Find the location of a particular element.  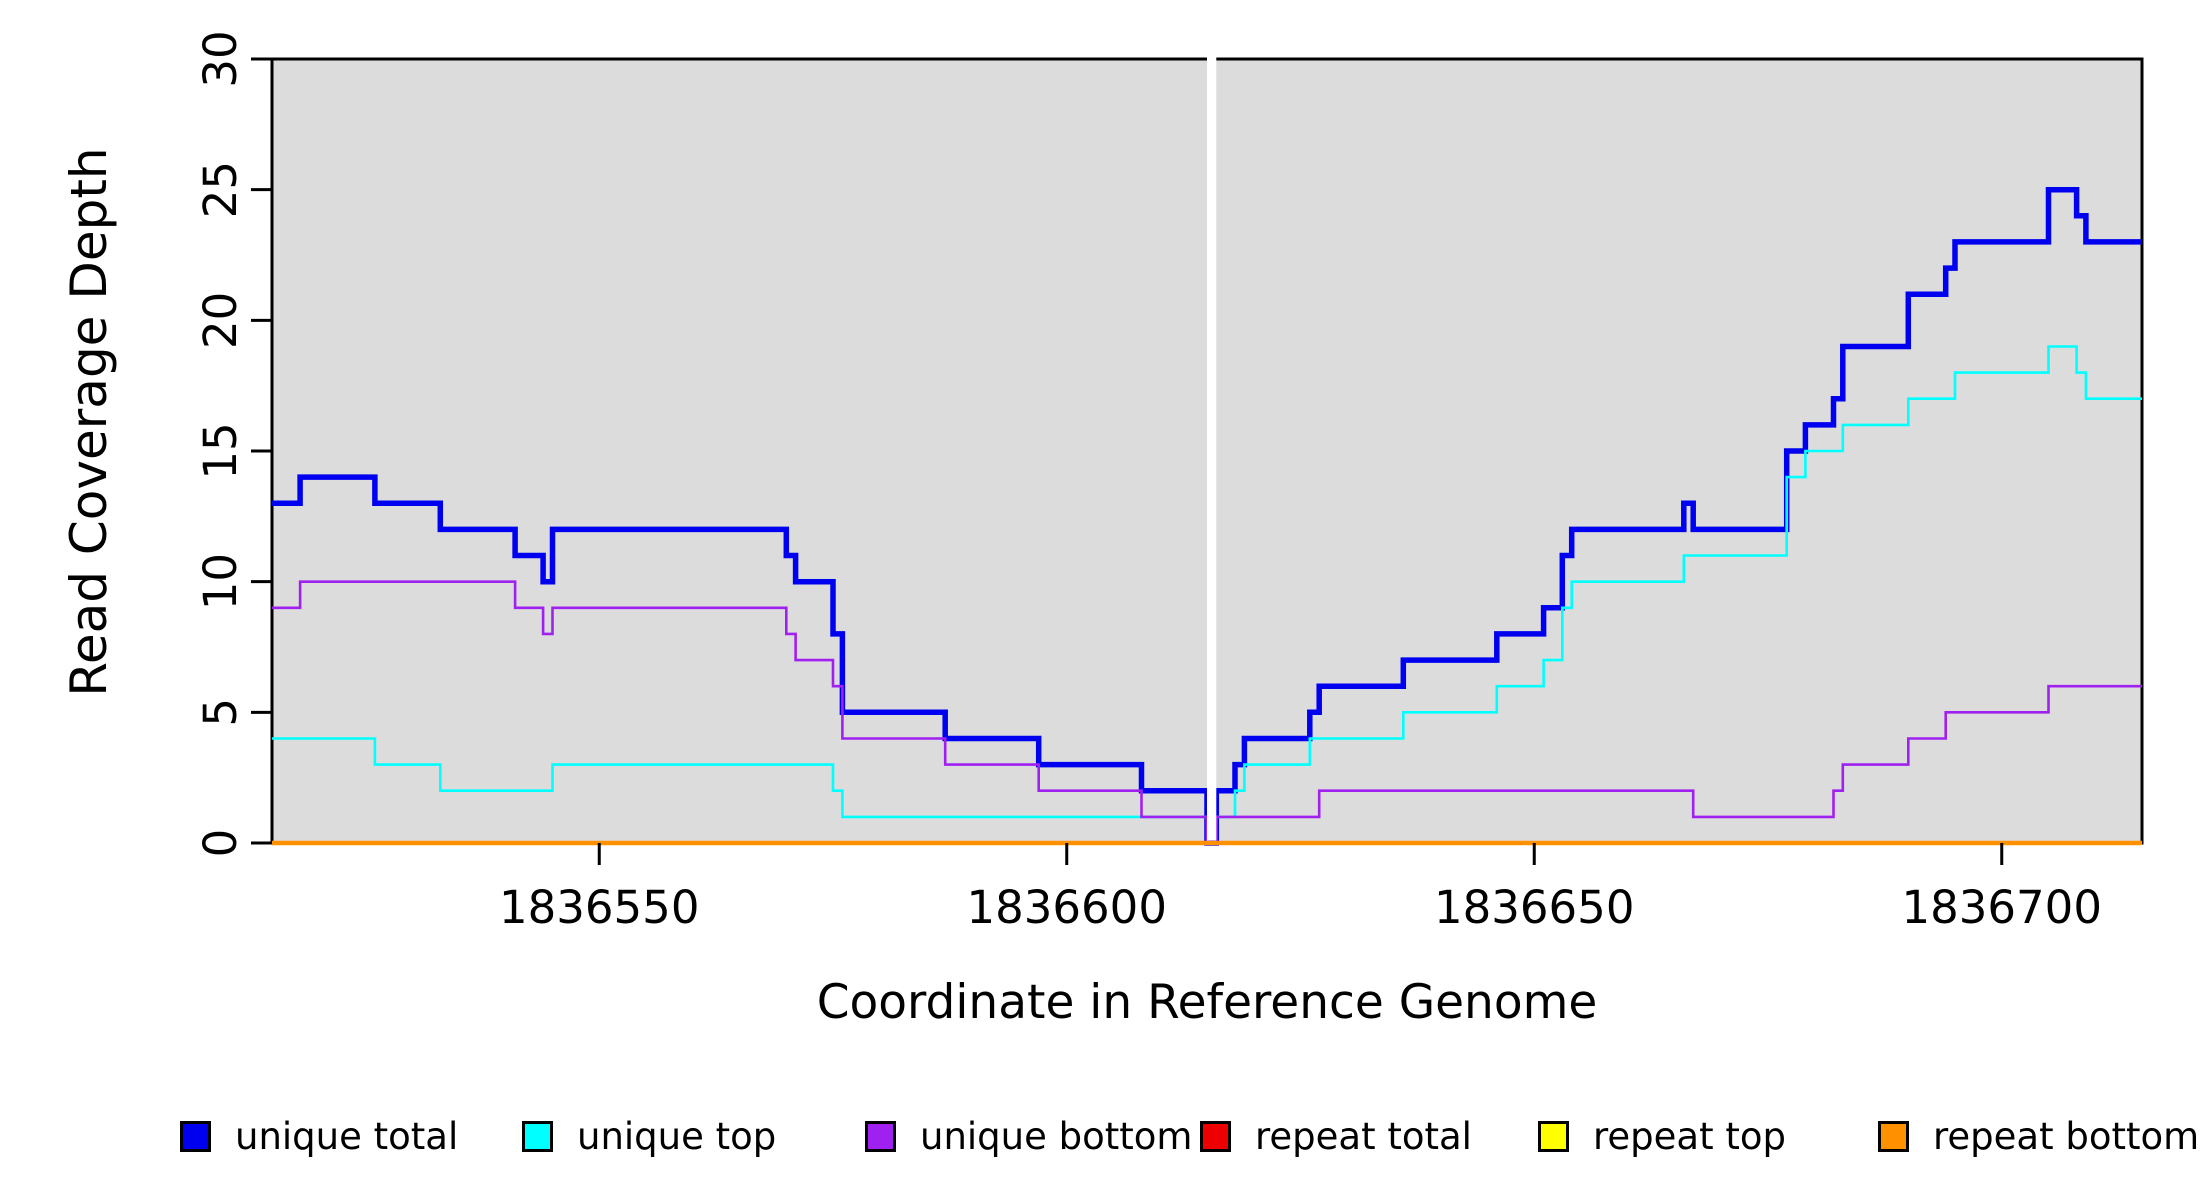

legend-swatch-repeat-bottom is located at coordinates (1893, 1136).